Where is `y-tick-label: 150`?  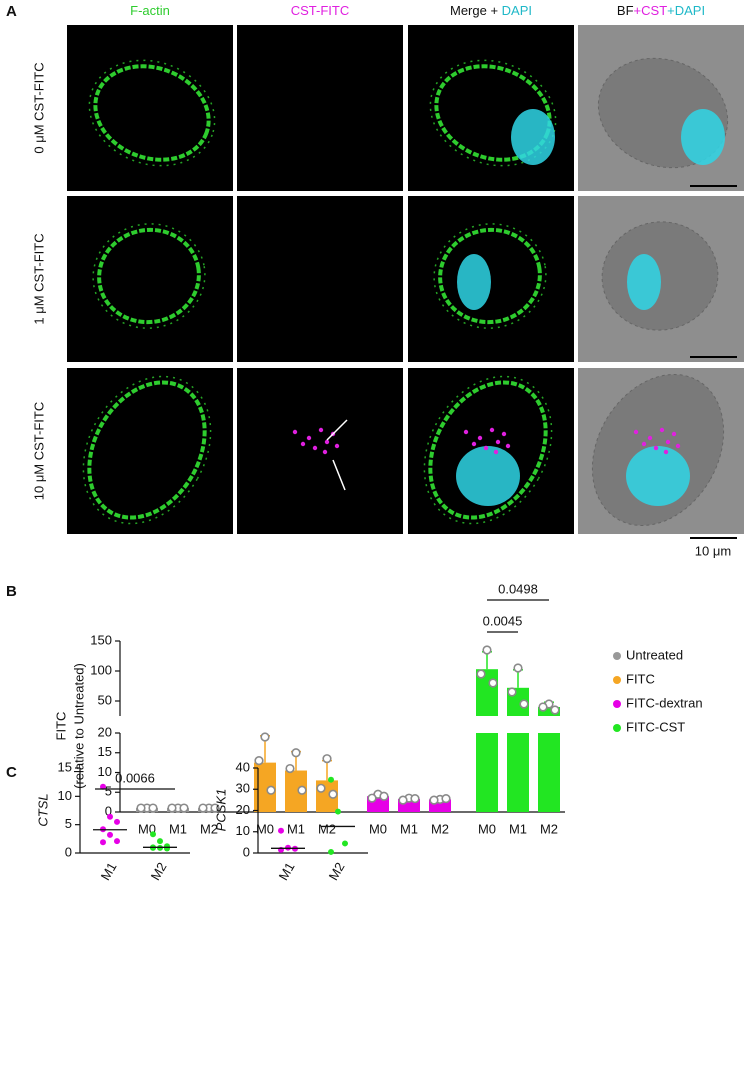
y-tick-label: 150 is located at coordinates (101, 639).